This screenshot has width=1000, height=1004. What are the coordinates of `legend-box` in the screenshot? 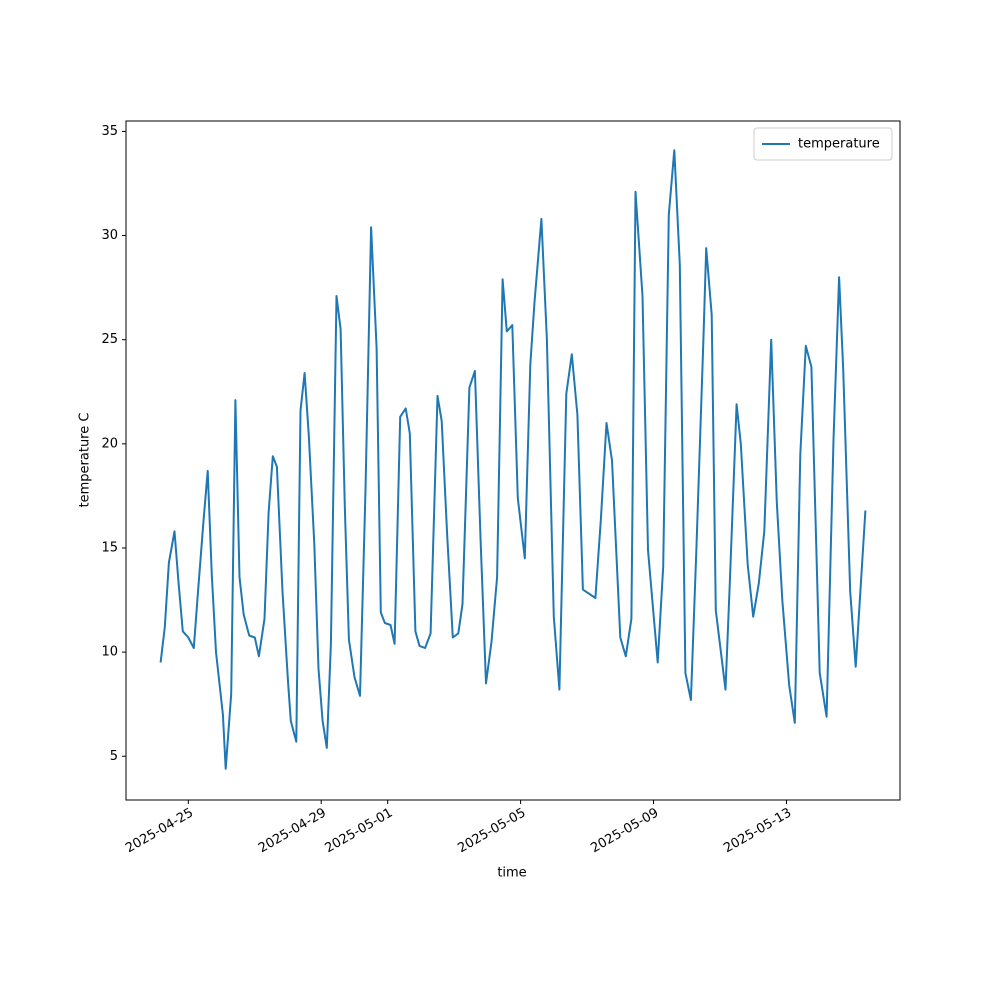 It's located at (823, 144).